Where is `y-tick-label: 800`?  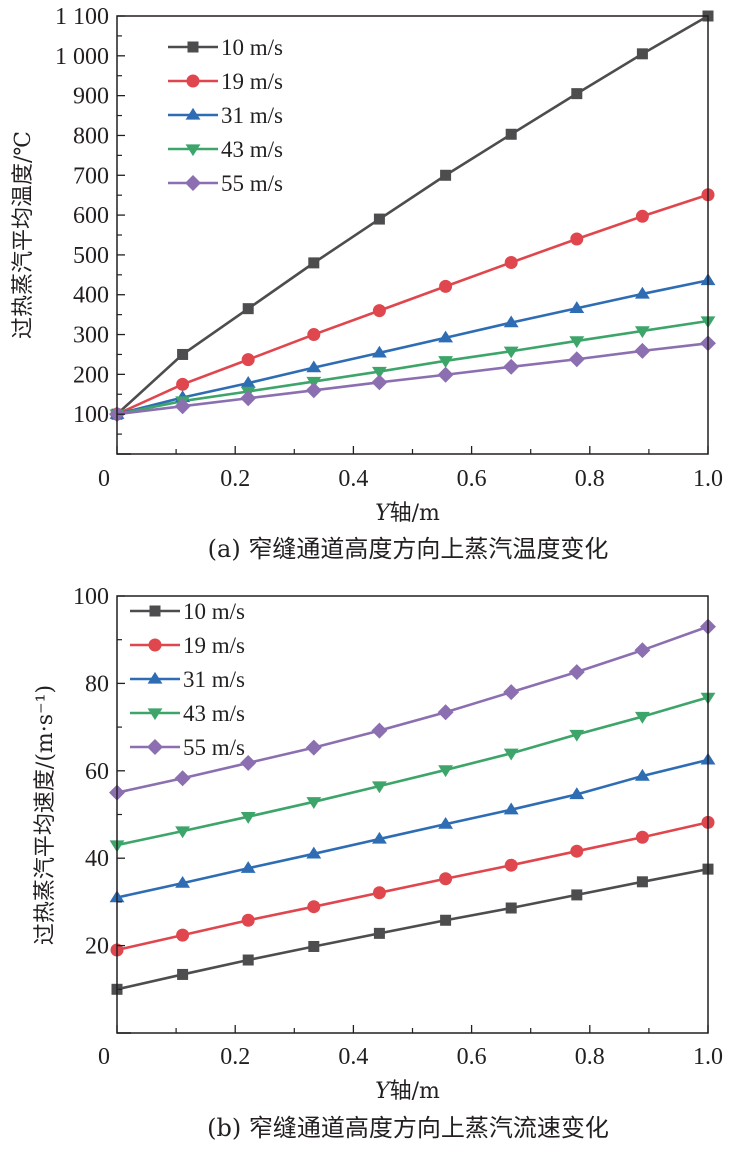 y-tick-label: 800 is located at coordinates (91, 136).